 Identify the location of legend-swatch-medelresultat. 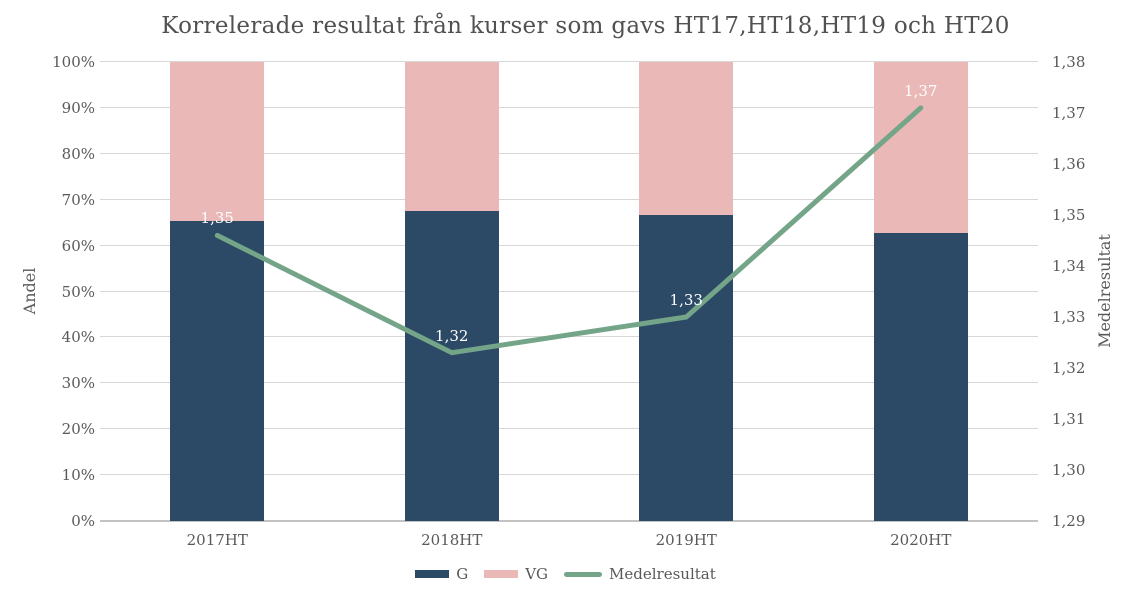
(583, 574).